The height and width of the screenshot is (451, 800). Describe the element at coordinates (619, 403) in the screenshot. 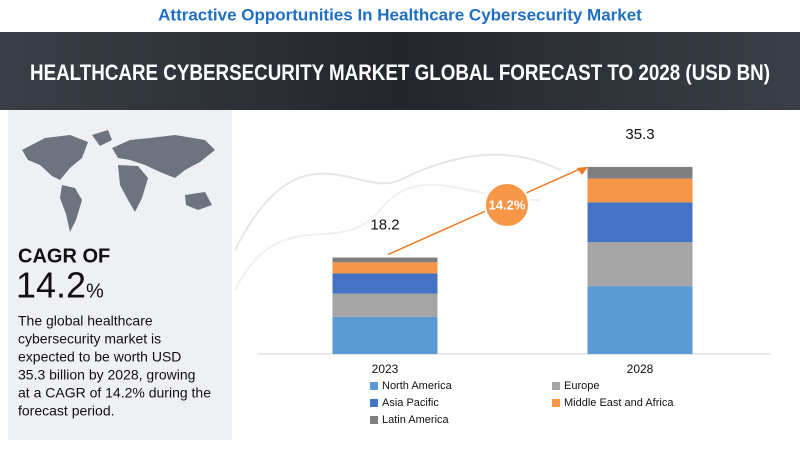

I see `legend-label: Middle East and Africa` at that location.